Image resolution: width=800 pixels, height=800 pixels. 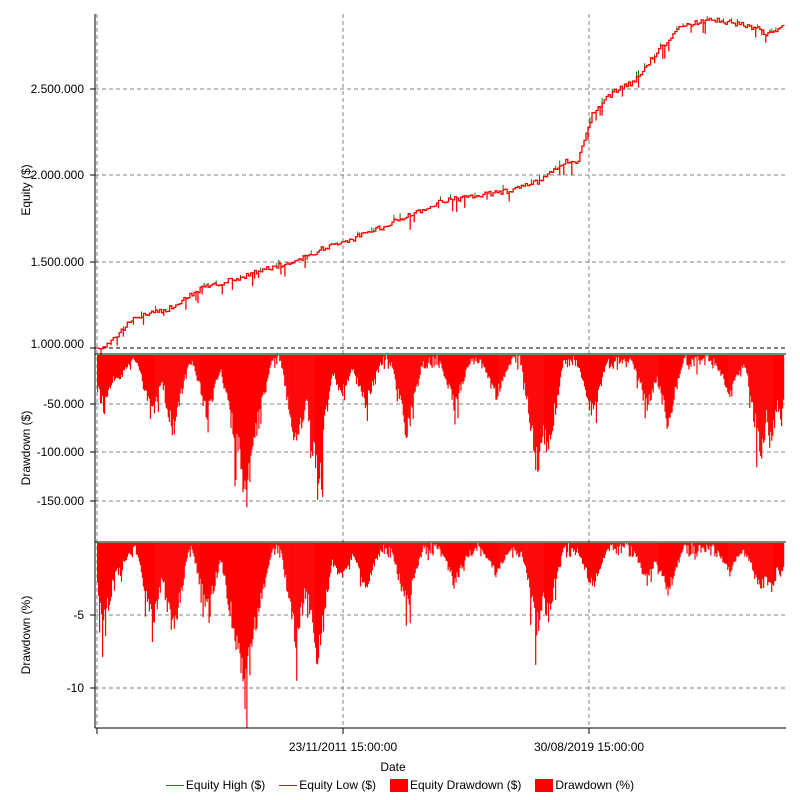 What do you see at coordinates (26, 448) in the screenshot?
I see `drawdown-usd-axis-title: Drawdown ($)` at bounding box center [26, 448].